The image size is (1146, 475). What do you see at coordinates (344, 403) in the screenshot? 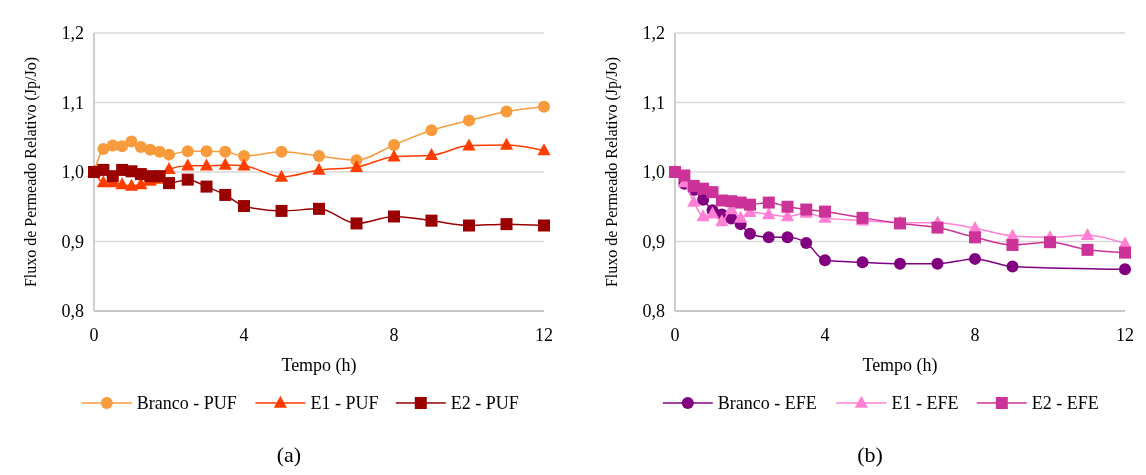
I see `legend-label: E1 - PUF` at bounding box center [344, 403].